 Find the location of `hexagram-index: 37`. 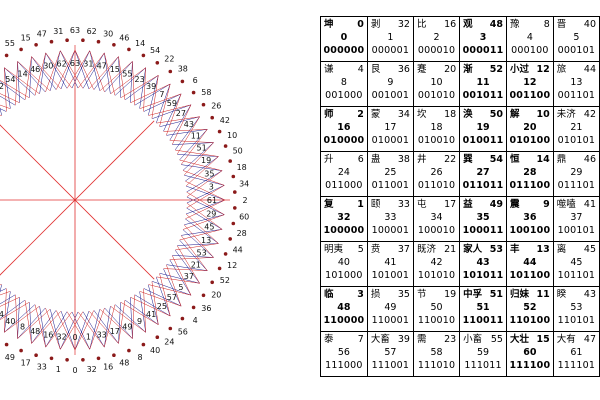

hexagram-index: 37 is located at coordinates (403, 249).